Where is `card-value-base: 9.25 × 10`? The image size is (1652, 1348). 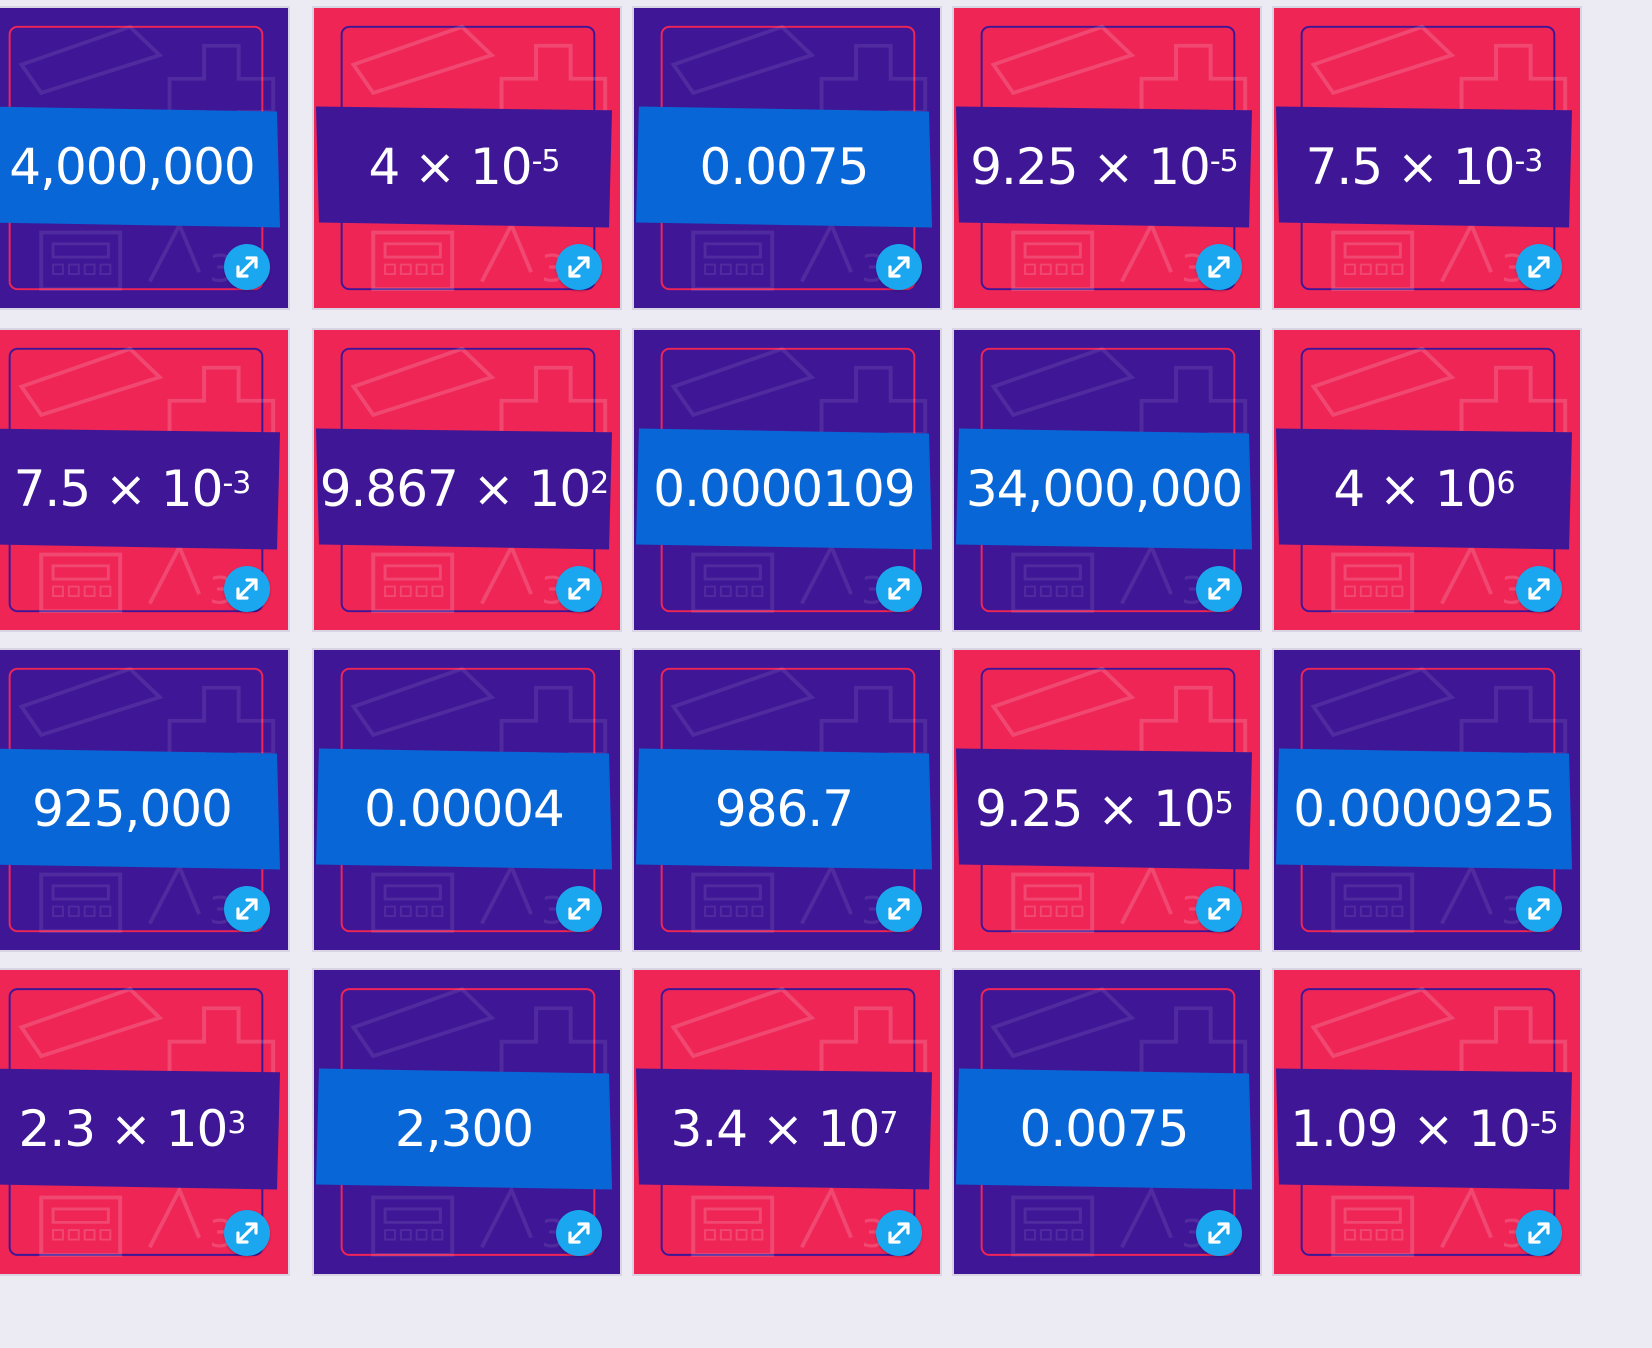 card-value-base: 9.25 × 10 is located at coordinates (1095, 809).